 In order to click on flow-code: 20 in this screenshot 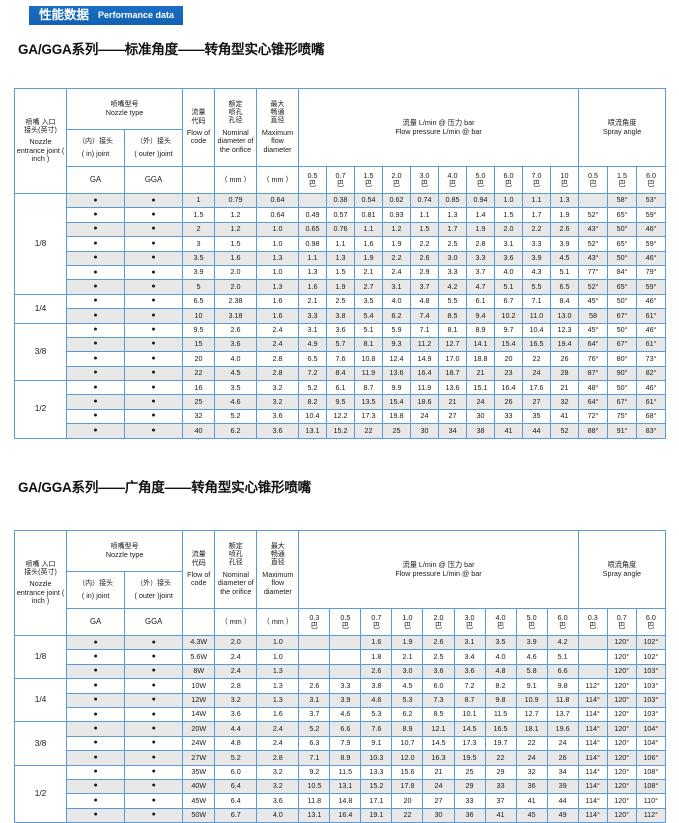, I will do `click(198, 359)`.